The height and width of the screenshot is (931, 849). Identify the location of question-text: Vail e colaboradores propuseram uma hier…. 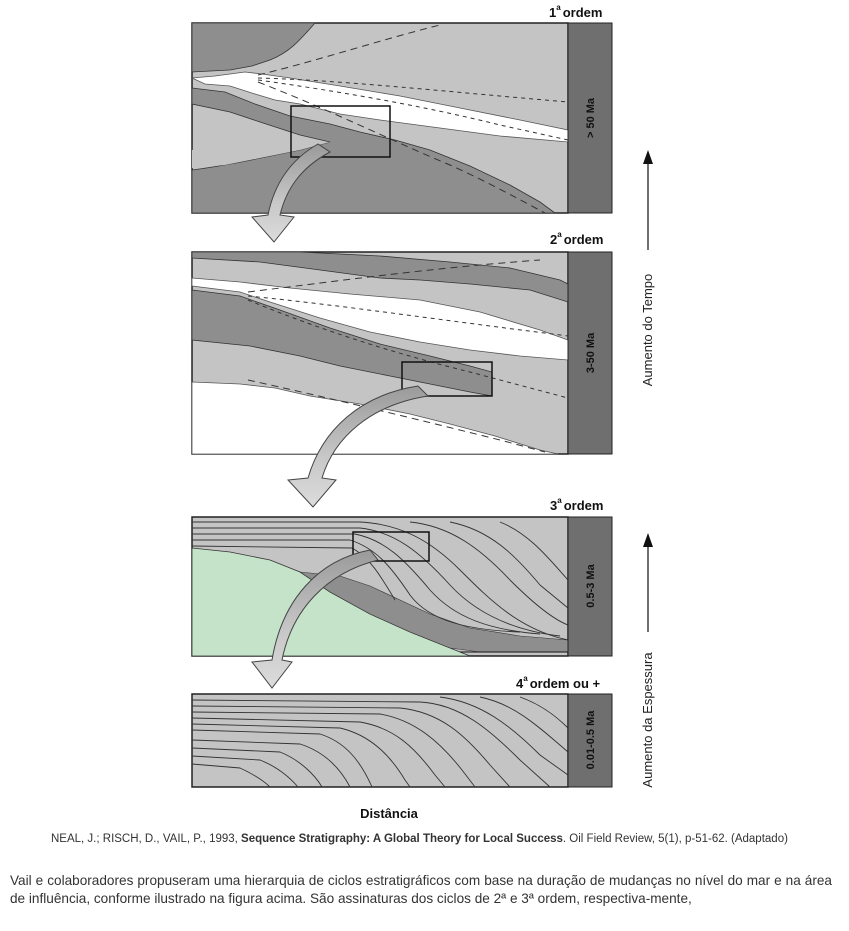
(421, 889).